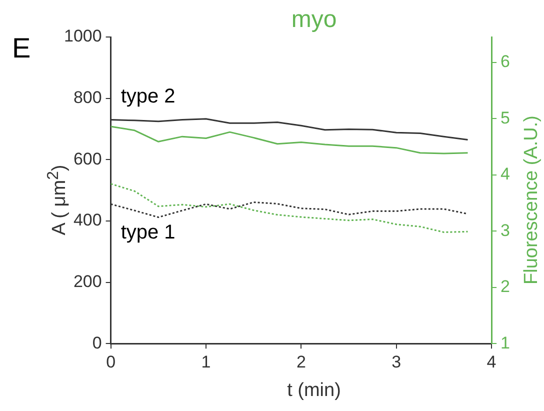 The image size is (544, 411). What do you see at coordinates (532, 200) in the screenshot?
I see `y2-axis-title: Fluorescence (A.U.)` at bounding box center [532, 200].